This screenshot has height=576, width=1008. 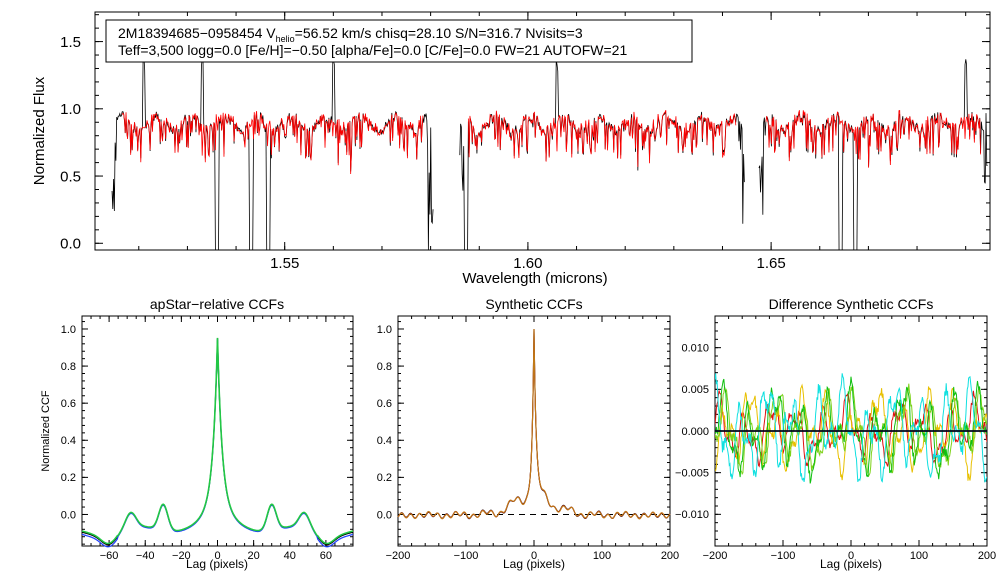 What do you see at coordinates (692, 474) in the screenshot?
I see `y-tick-label: −0.005` at bounding box center [692, 474].